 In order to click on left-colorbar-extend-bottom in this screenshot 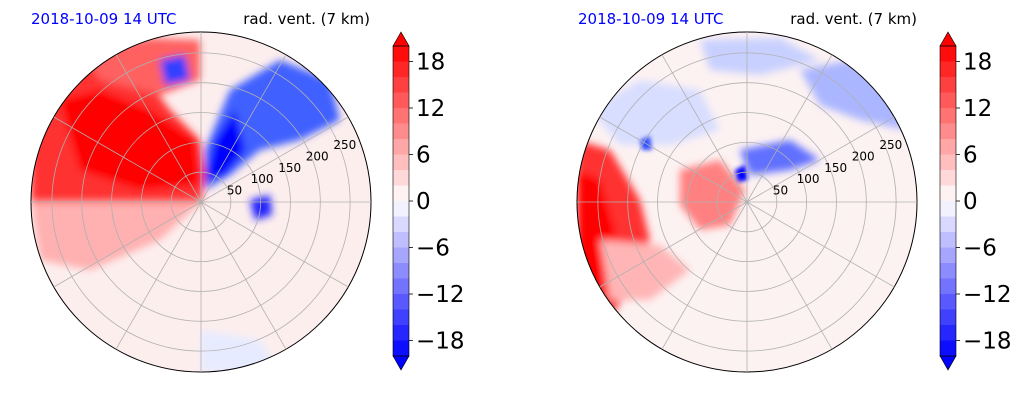, I will do `click(401, 363)`.